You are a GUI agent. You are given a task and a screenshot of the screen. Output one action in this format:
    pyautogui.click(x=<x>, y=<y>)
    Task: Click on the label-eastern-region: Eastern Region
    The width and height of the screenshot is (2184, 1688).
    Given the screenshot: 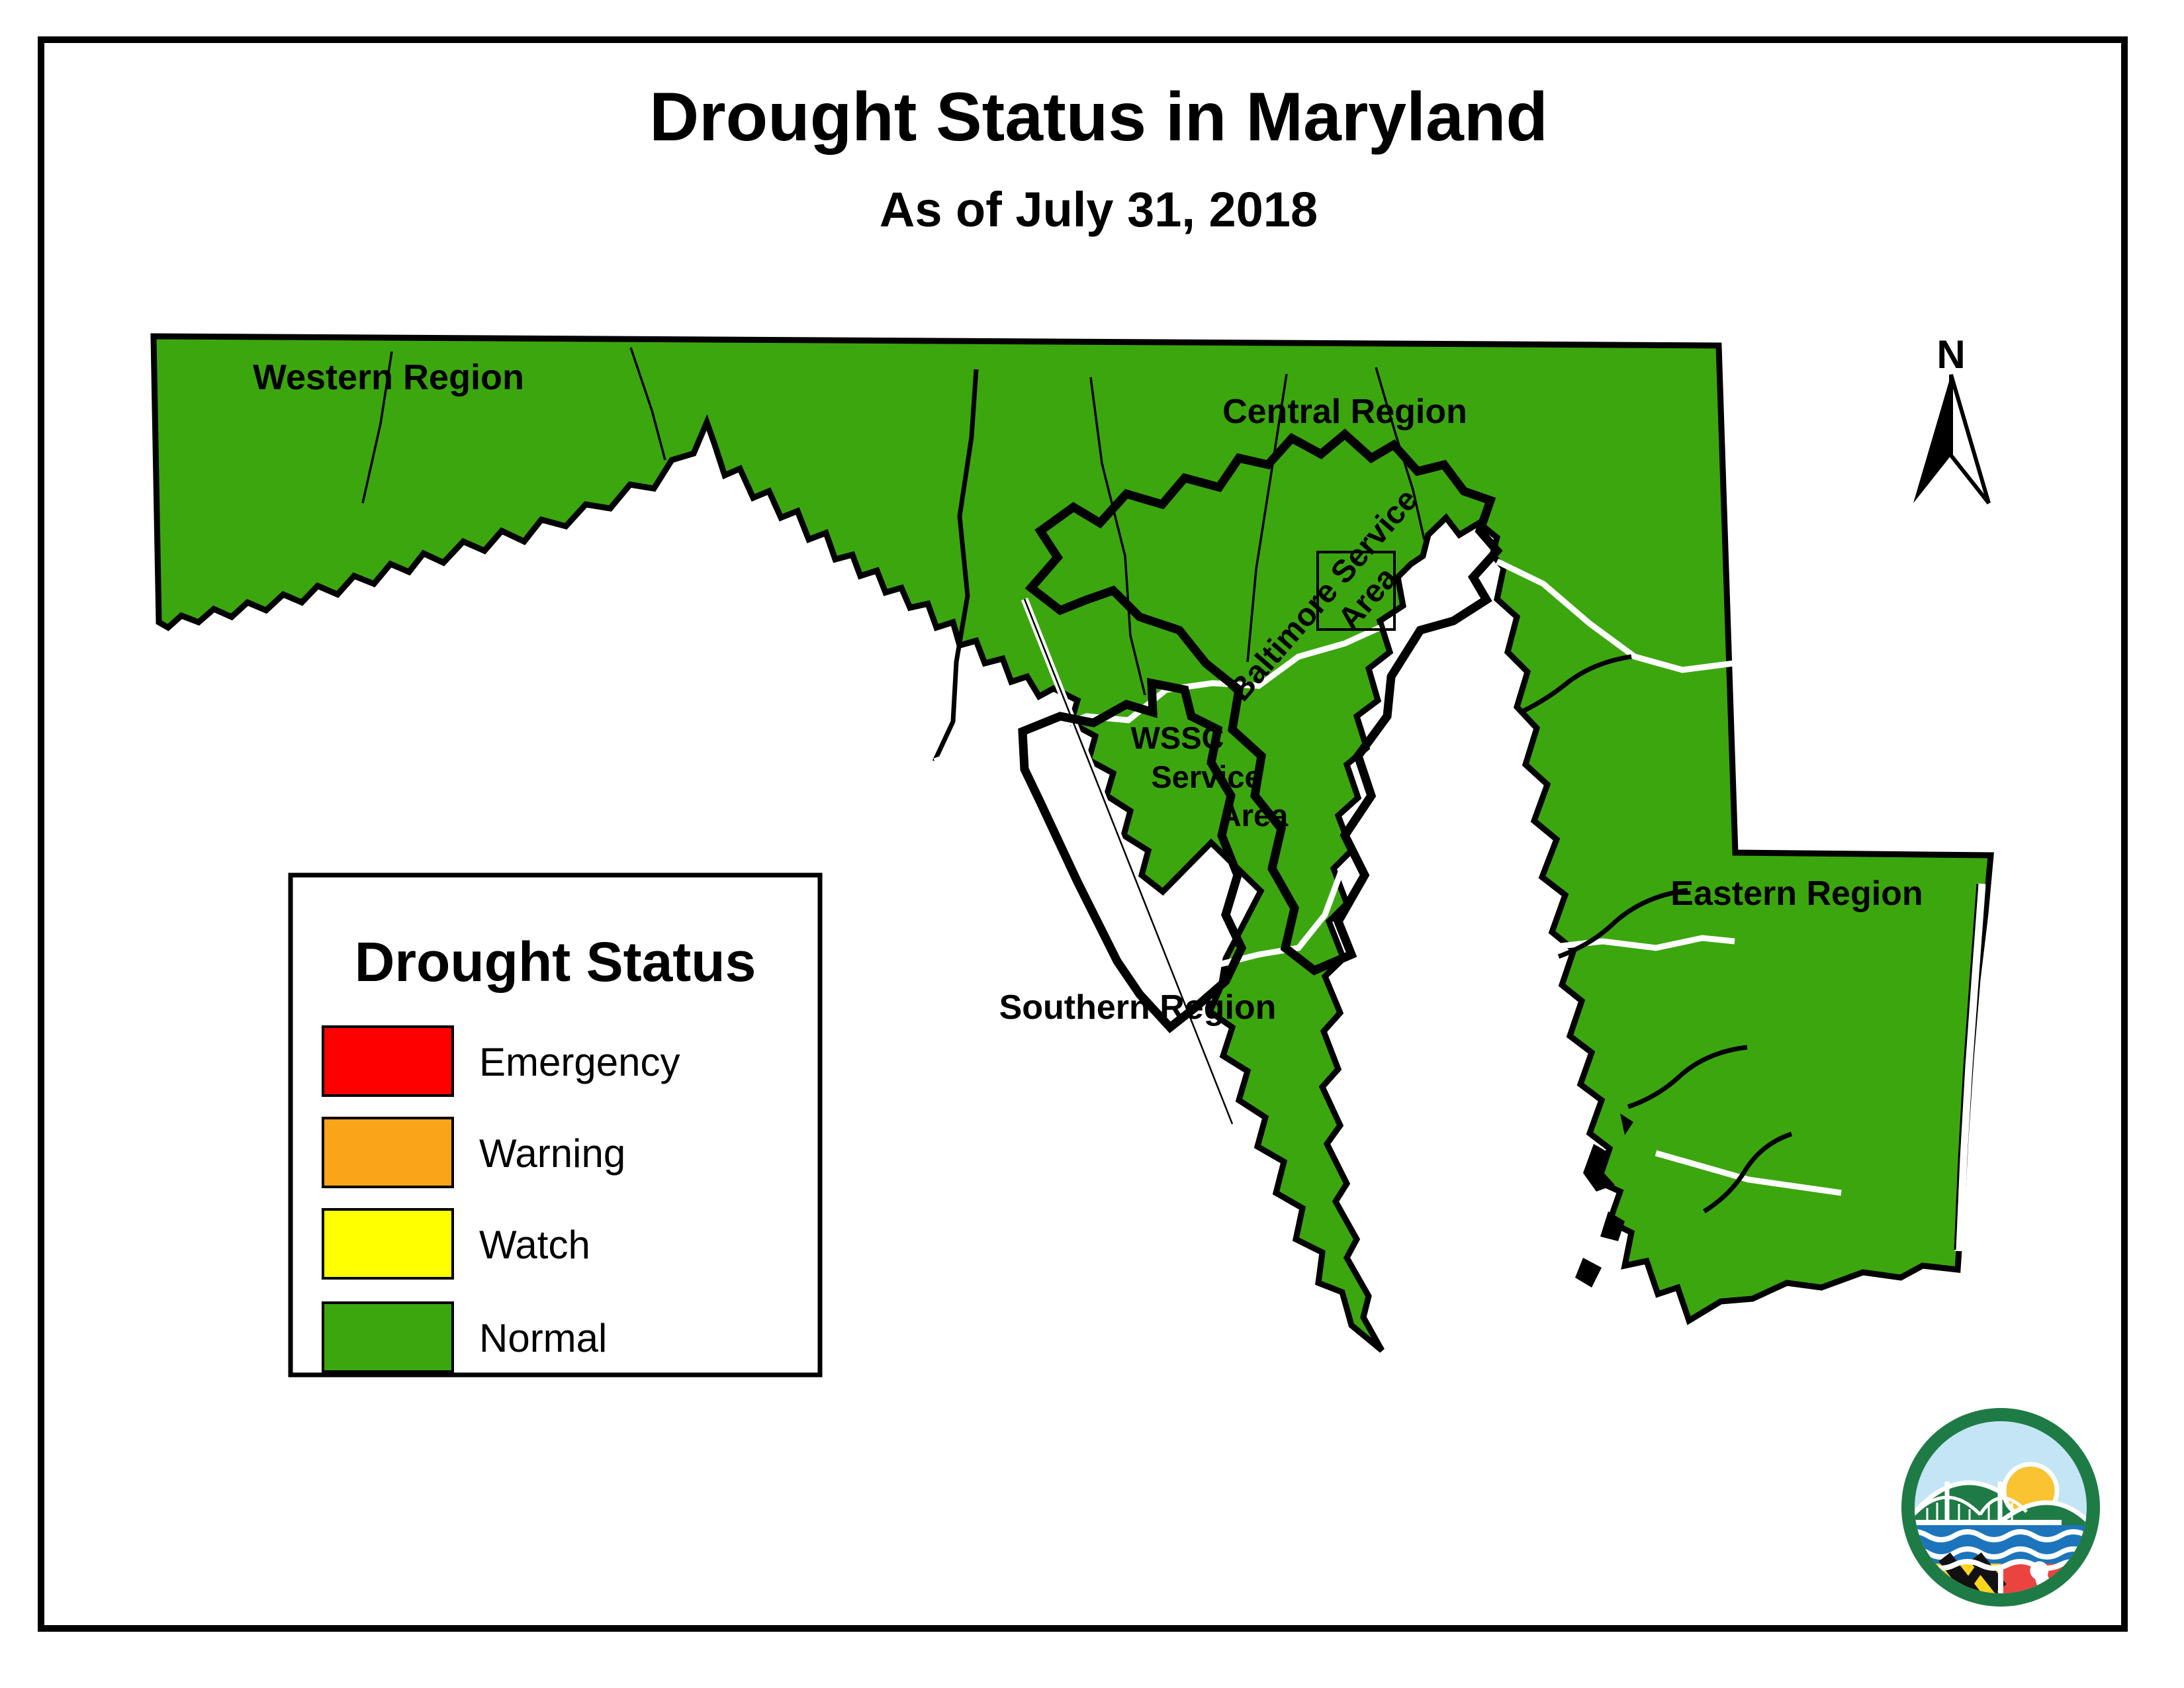 What is the action you would take?
    pyautogui.click(x=1797, y=893)
    